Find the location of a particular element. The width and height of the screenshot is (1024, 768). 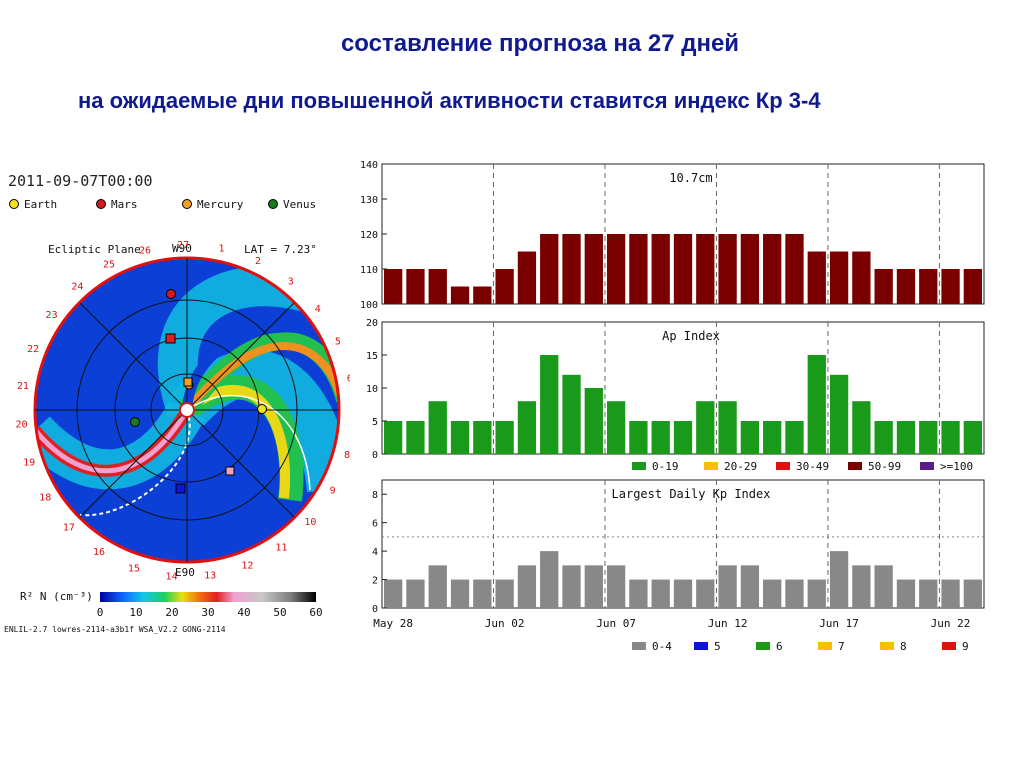

planet-label-venus: Venus is located at coordinates (299, 204).